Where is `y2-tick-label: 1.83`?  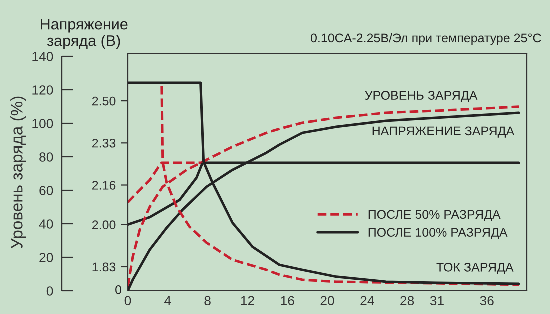
y2-tick-label: 1.83 is located at coordinates (104, 267).